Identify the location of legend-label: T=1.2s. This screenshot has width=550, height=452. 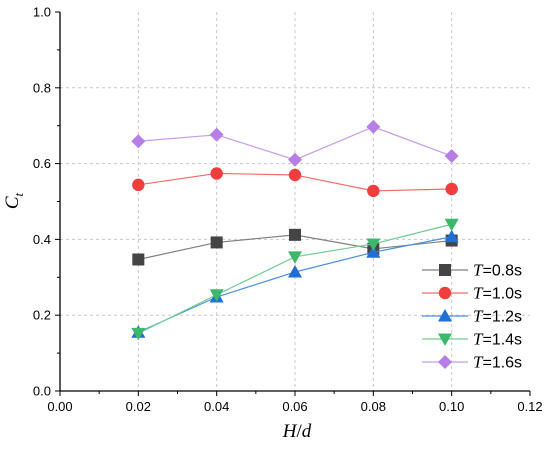
(497, 316).